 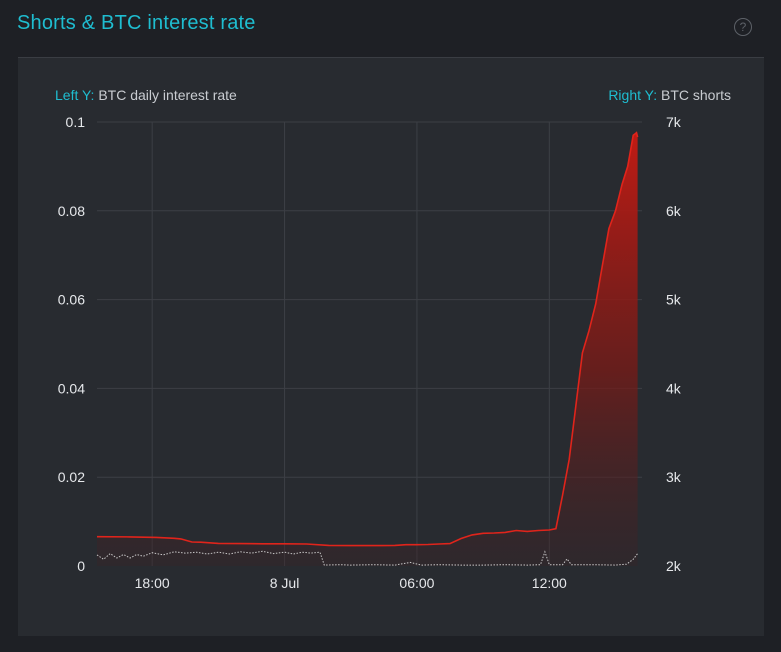 I want to click on y-right-tick-label: 4k, so click(x=674, y=388).